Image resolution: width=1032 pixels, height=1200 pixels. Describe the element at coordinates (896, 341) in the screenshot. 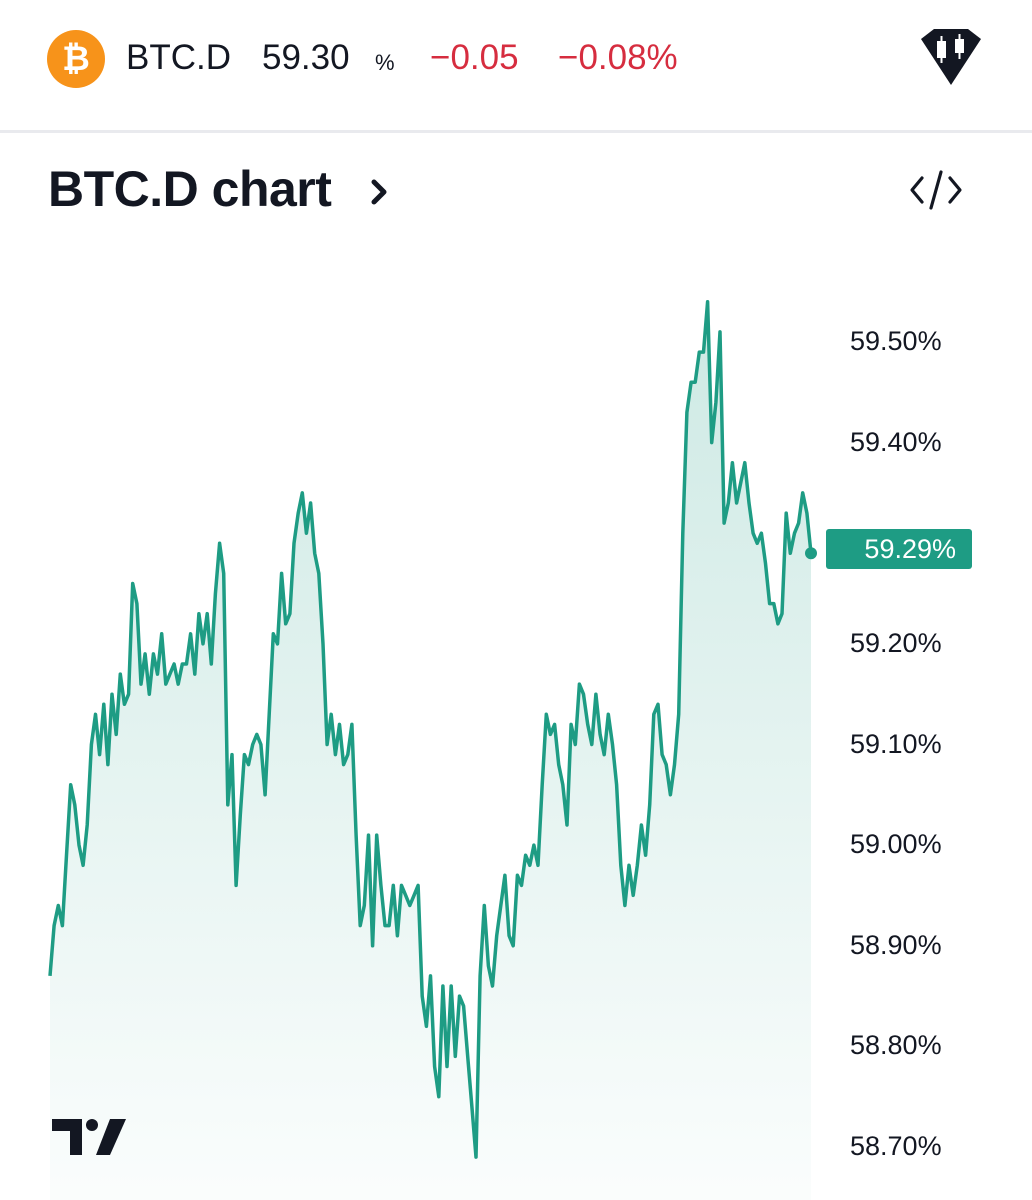

I see `y-tick-label: 59.50%` at that location.